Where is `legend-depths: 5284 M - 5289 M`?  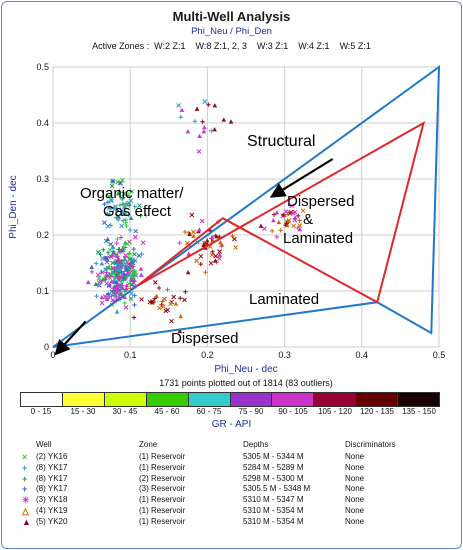
legend-depths: 5284 M - 5289 M is located at coordinates (273, 467).